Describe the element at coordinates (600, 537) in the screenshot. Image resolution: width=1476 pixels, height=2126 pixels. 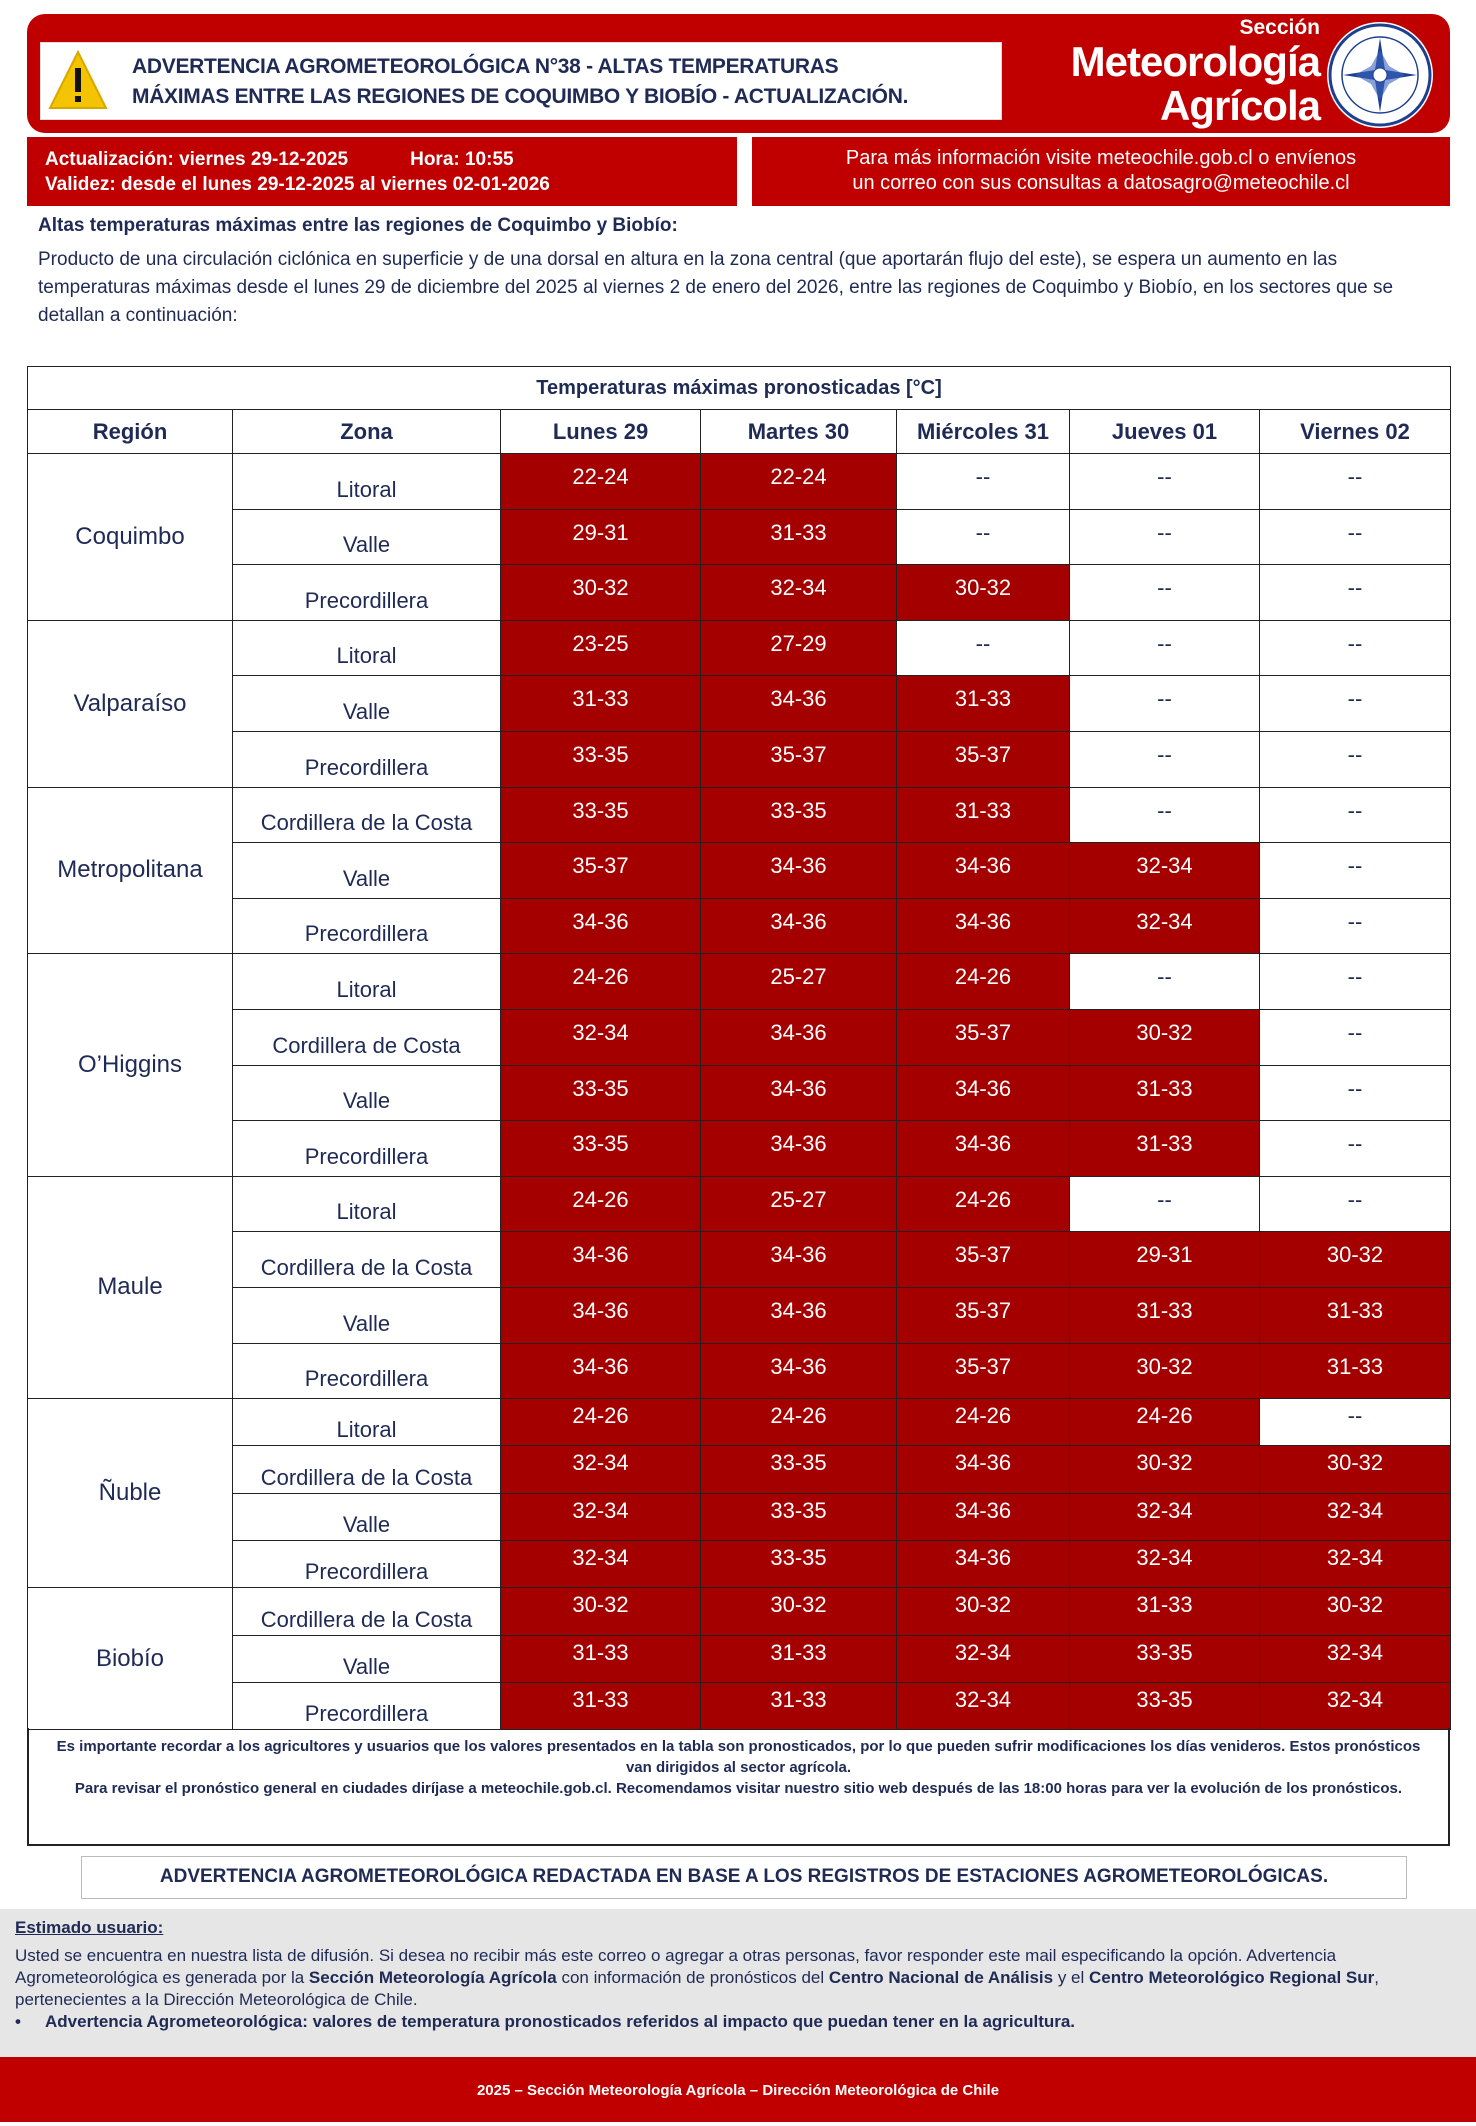
I see `temperature-cell: 29-31` at that location.